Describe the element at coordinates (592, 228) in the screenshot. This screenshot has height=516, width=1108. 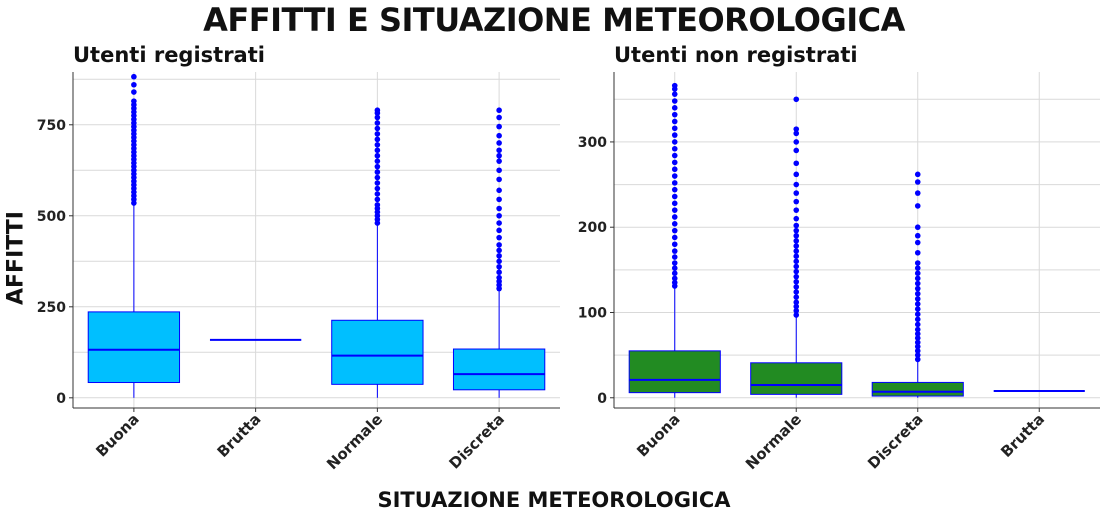
I see `y-tick-label: 200` at that location.